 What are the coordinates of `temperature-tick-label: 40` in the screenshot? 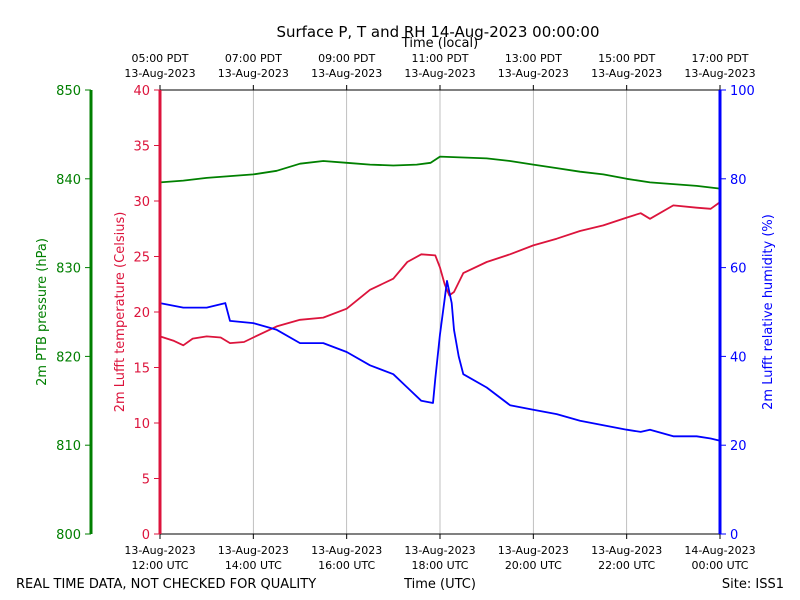 It's located at (141, 91).